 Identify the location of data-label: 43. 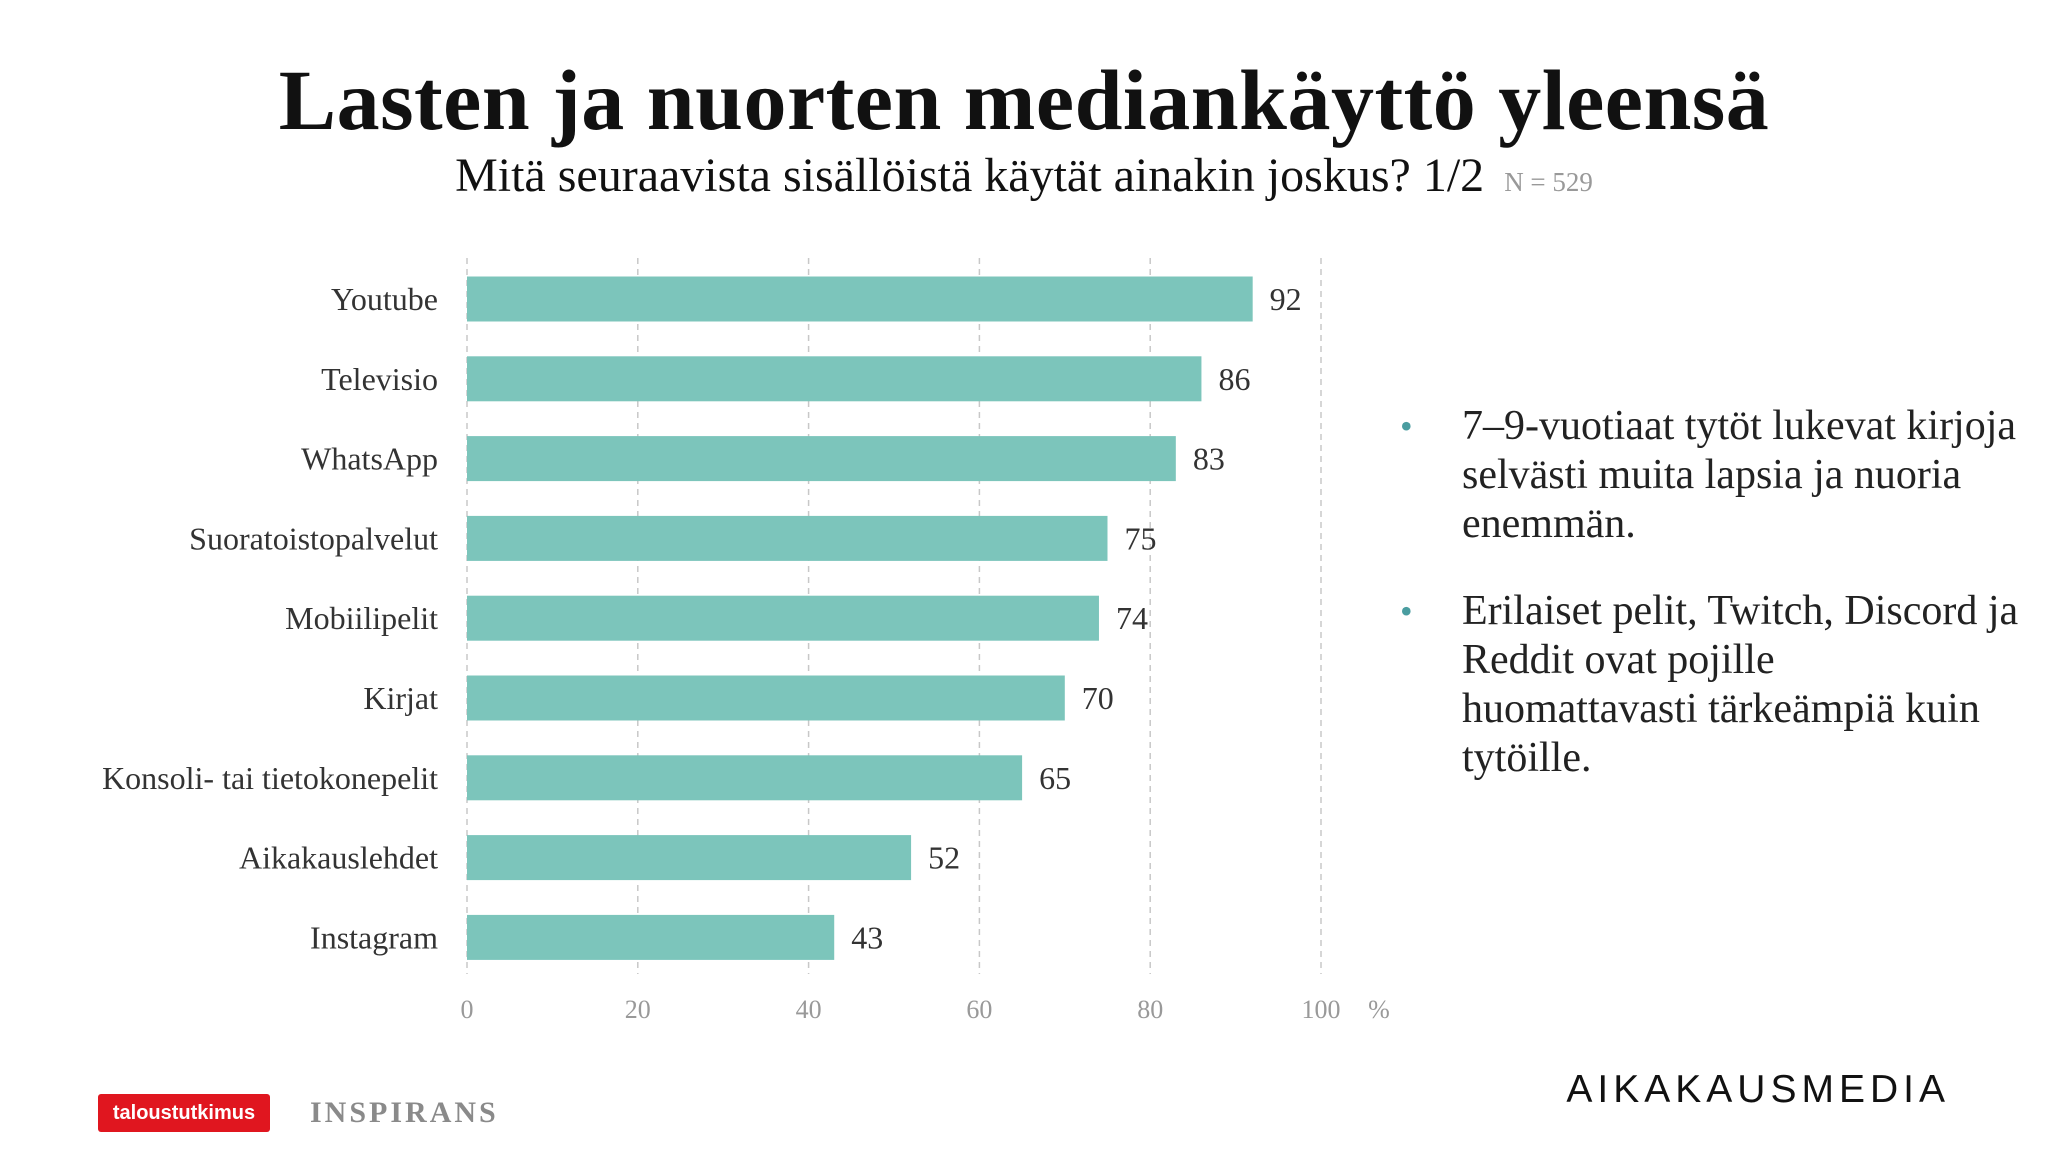
(867, 937).